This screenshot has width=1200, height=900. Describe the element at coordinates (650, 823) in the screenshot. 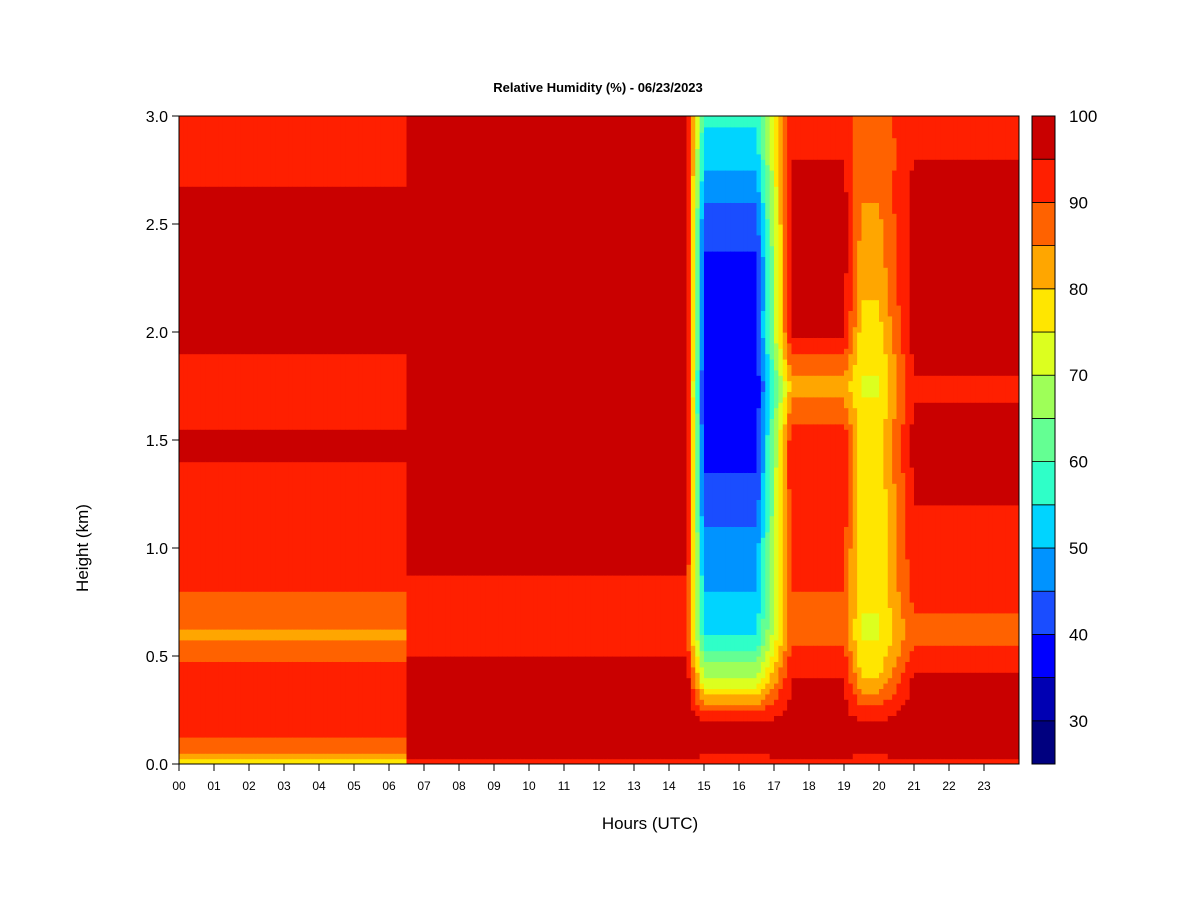

I see `x-axis-label: Hours (UTC)` at that location.